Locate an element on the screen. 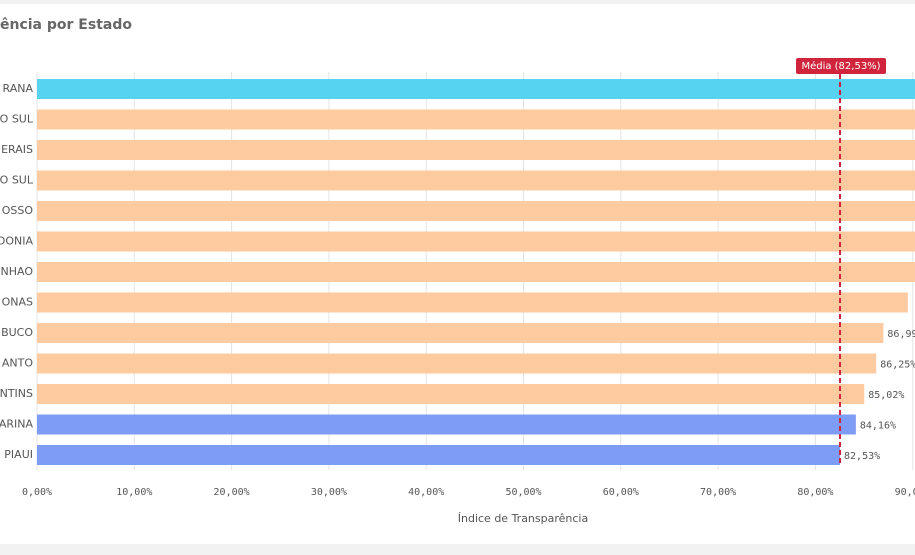  y-tick-label: DONIA is located at coordinates (16, 241).